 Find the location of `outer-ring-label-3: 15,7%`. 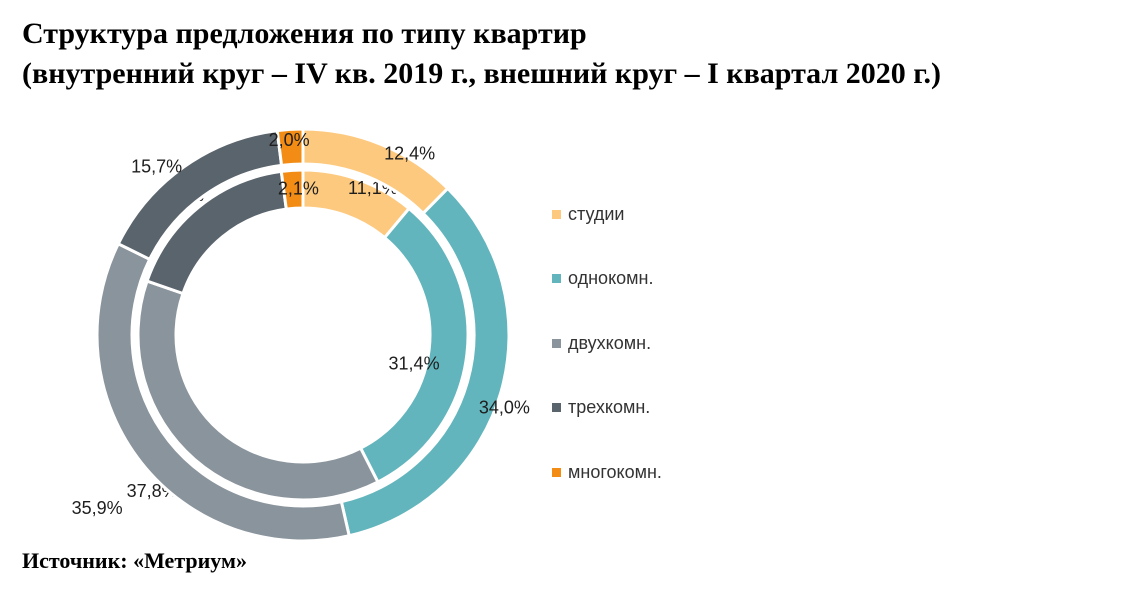

outer-ring-label-3: 15,7% is located at coordinates (156, 166).